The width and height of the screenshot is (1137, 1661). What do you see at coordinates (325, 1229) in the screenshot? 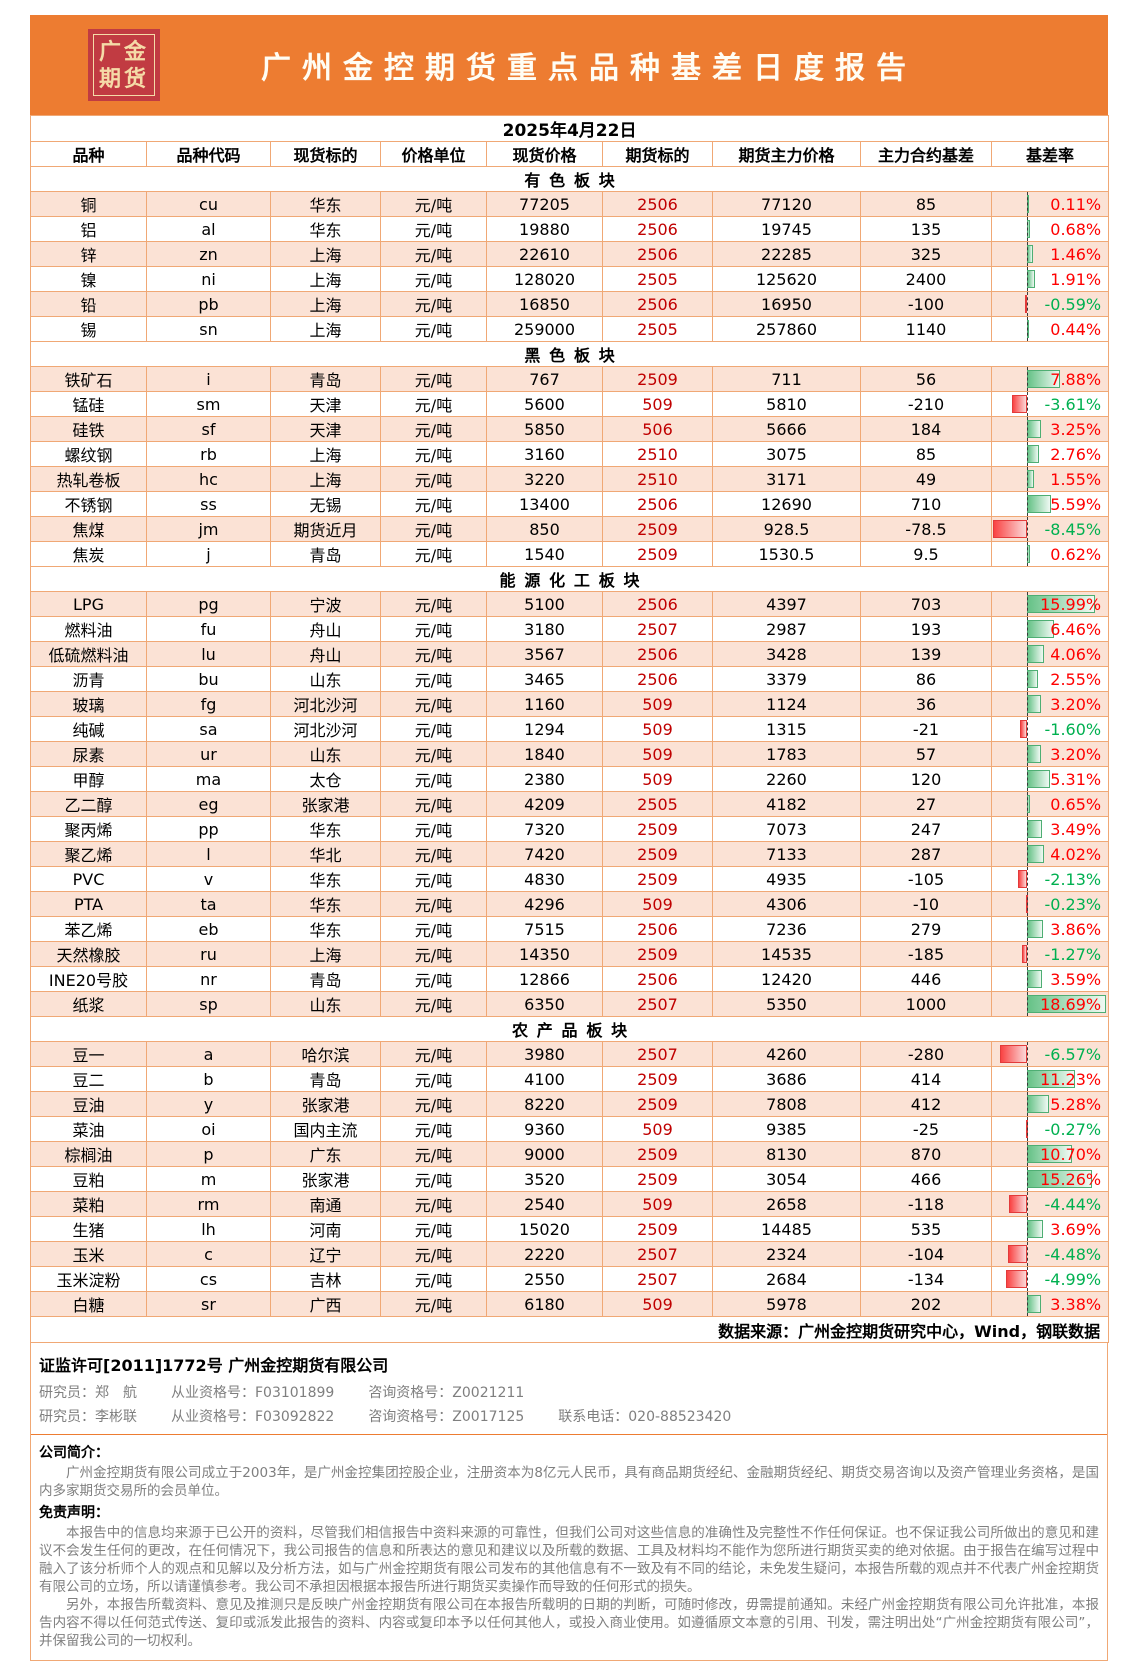
I see `cell-spot: 河南` at bounding box center [325, 1229].